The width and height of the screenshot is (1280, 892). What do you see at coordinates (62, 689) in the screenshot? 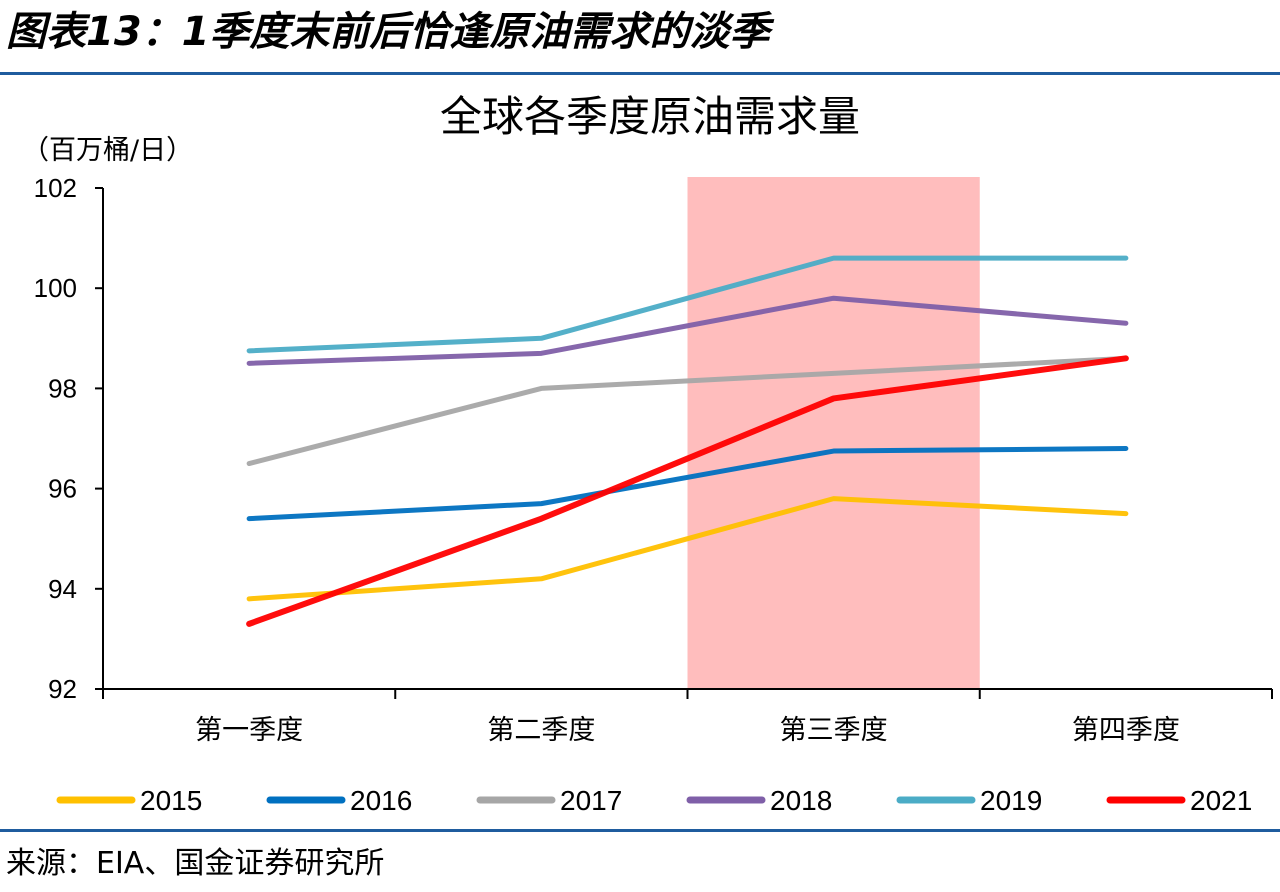
I see `y-tick-label: 92` at bounding box center [62, 689].